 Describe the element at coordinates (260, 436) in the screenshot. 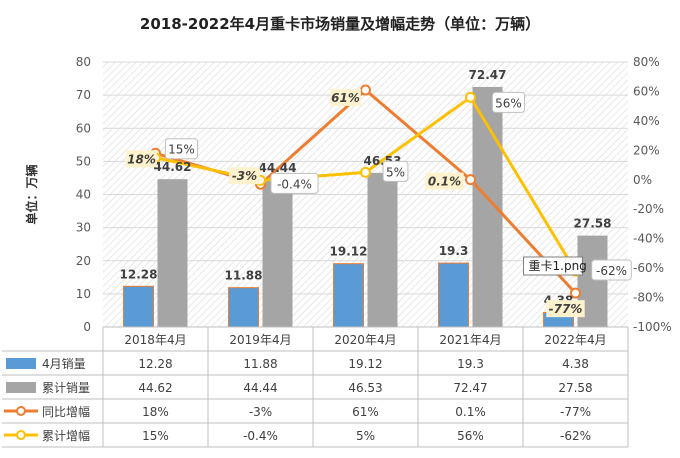

I see `table-cell: -0.4%` at that location.